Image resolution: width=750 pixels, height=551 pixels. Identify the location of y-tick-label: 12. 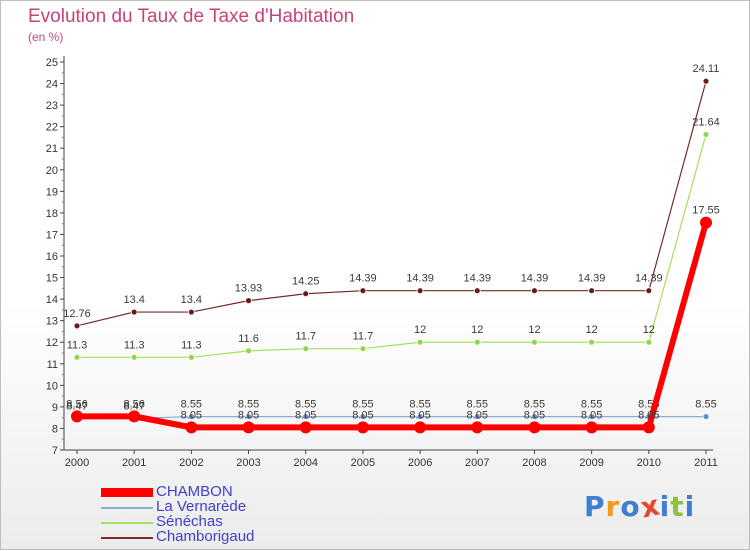
(52, 343).